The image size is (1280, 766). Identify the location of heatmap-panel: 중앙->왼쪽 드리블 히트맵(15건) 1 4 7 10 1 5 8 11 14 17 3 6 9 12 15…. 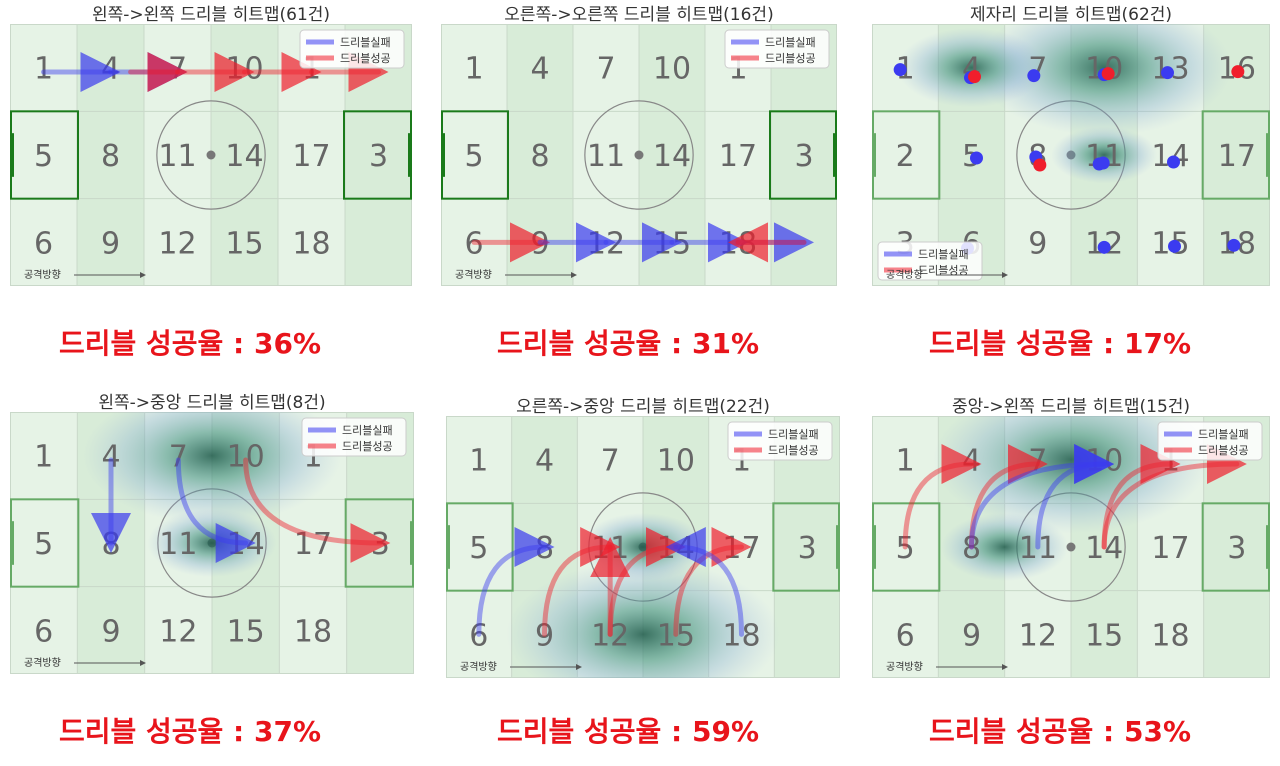
(1071, 536).